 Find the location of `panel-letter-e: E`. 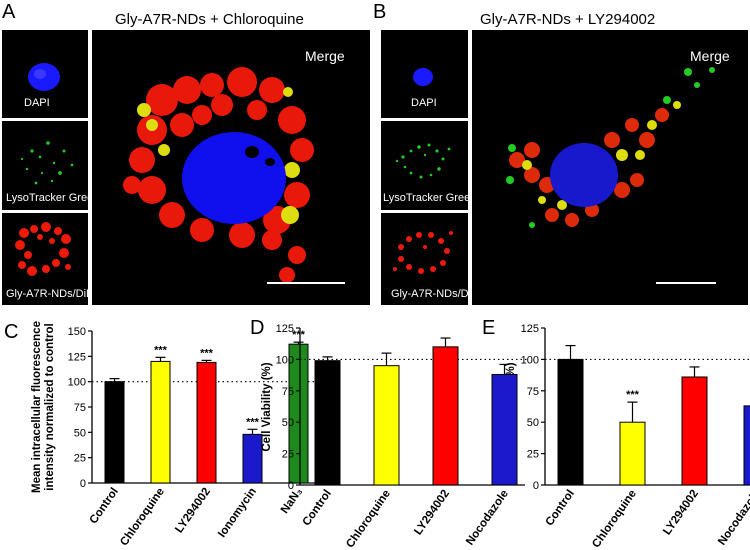

panel-letter-e: E is located at coordinates (489, 328).